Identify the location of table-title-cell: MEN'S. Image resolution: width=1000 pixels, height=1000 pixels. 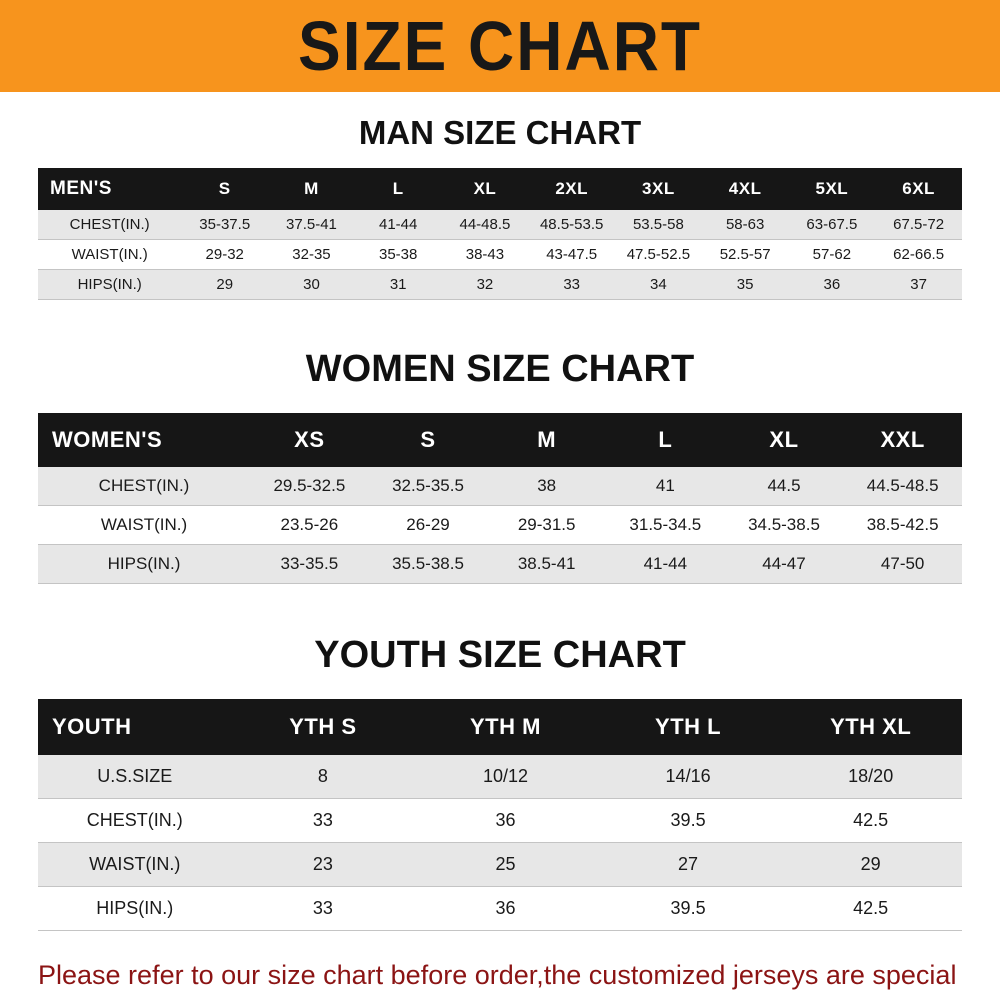
(110, 189).